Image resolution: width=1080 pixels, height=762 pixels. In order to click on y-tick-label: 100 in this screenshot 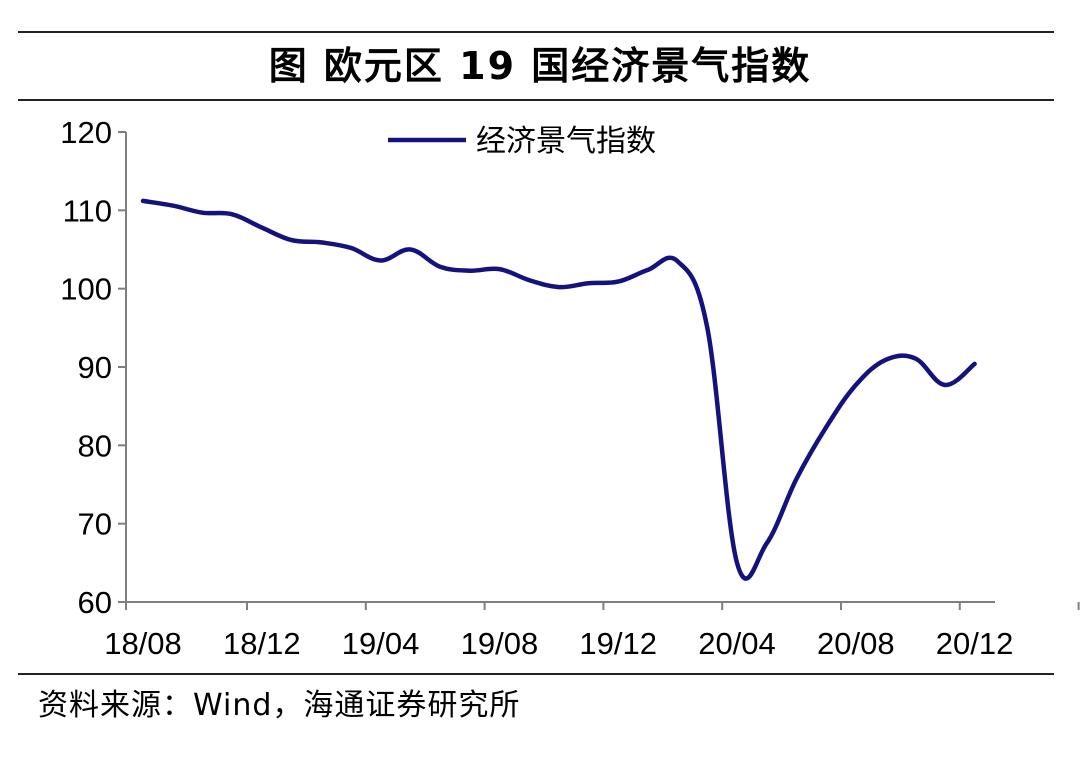, I will do `click(86, 289)`.